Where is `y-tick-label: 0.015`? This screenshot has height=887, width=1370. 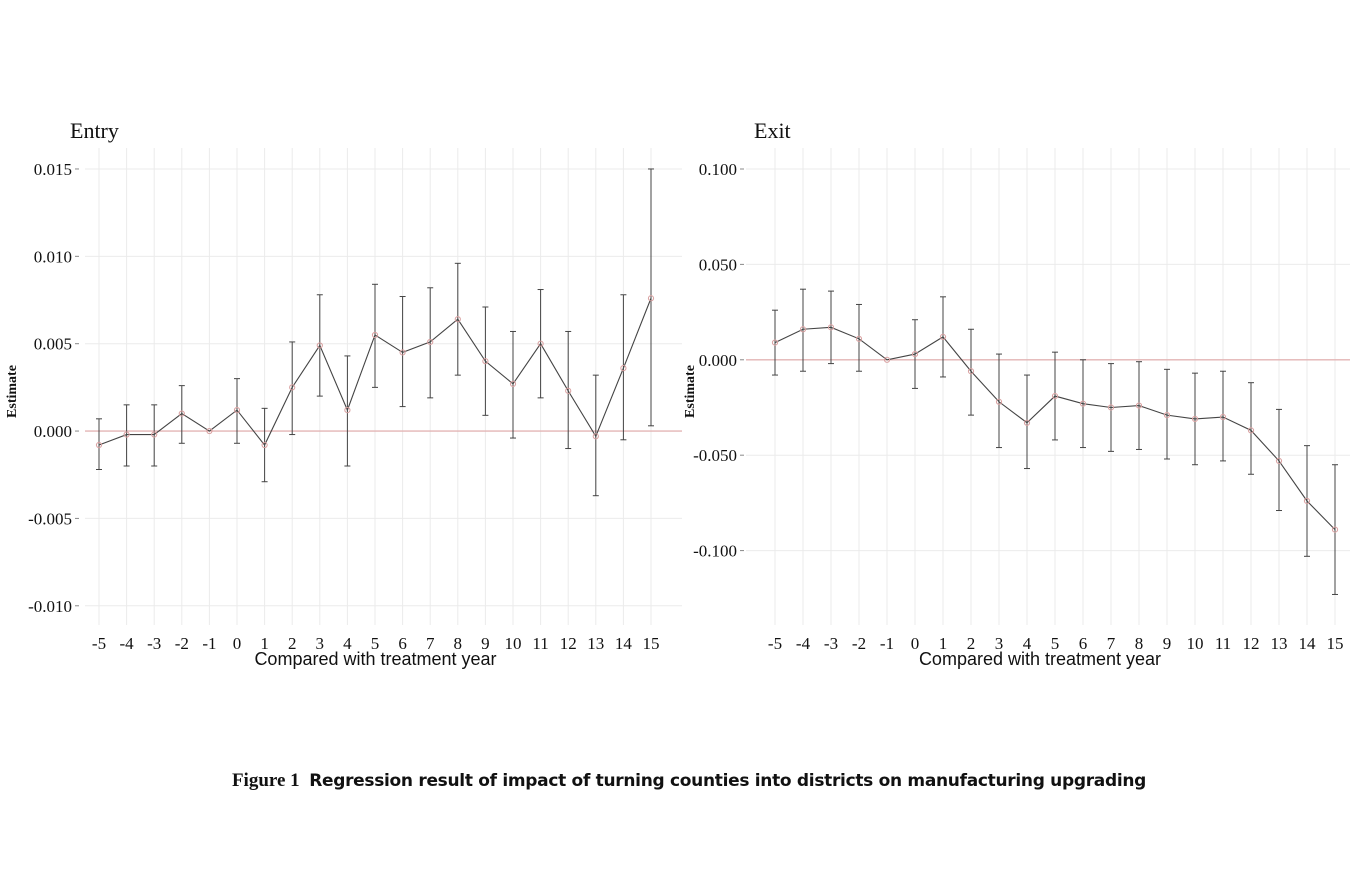
y-tick-label: 0.015 is located at coordinates (53, 169).